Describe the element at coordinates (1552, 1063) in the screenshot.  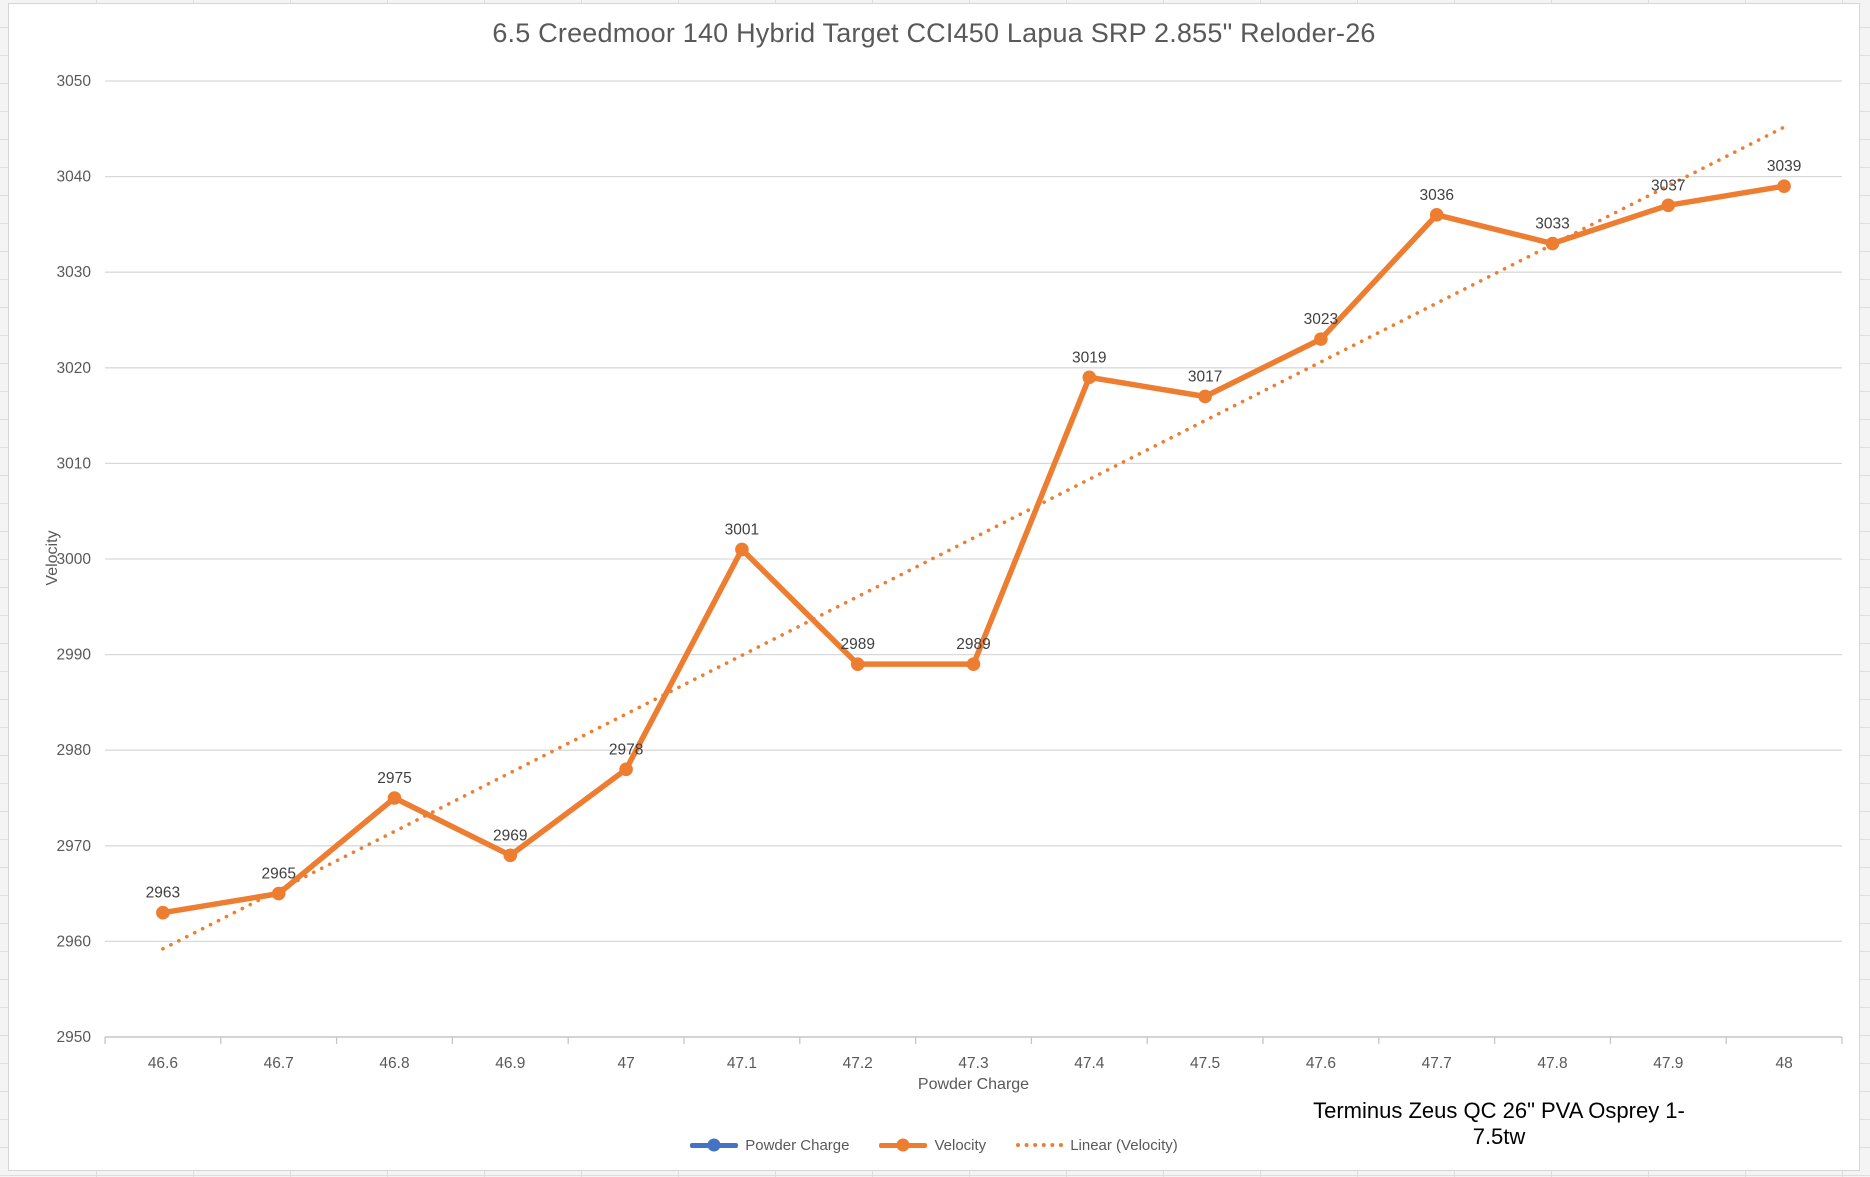
I see `svg-text: 47.8` at that location.